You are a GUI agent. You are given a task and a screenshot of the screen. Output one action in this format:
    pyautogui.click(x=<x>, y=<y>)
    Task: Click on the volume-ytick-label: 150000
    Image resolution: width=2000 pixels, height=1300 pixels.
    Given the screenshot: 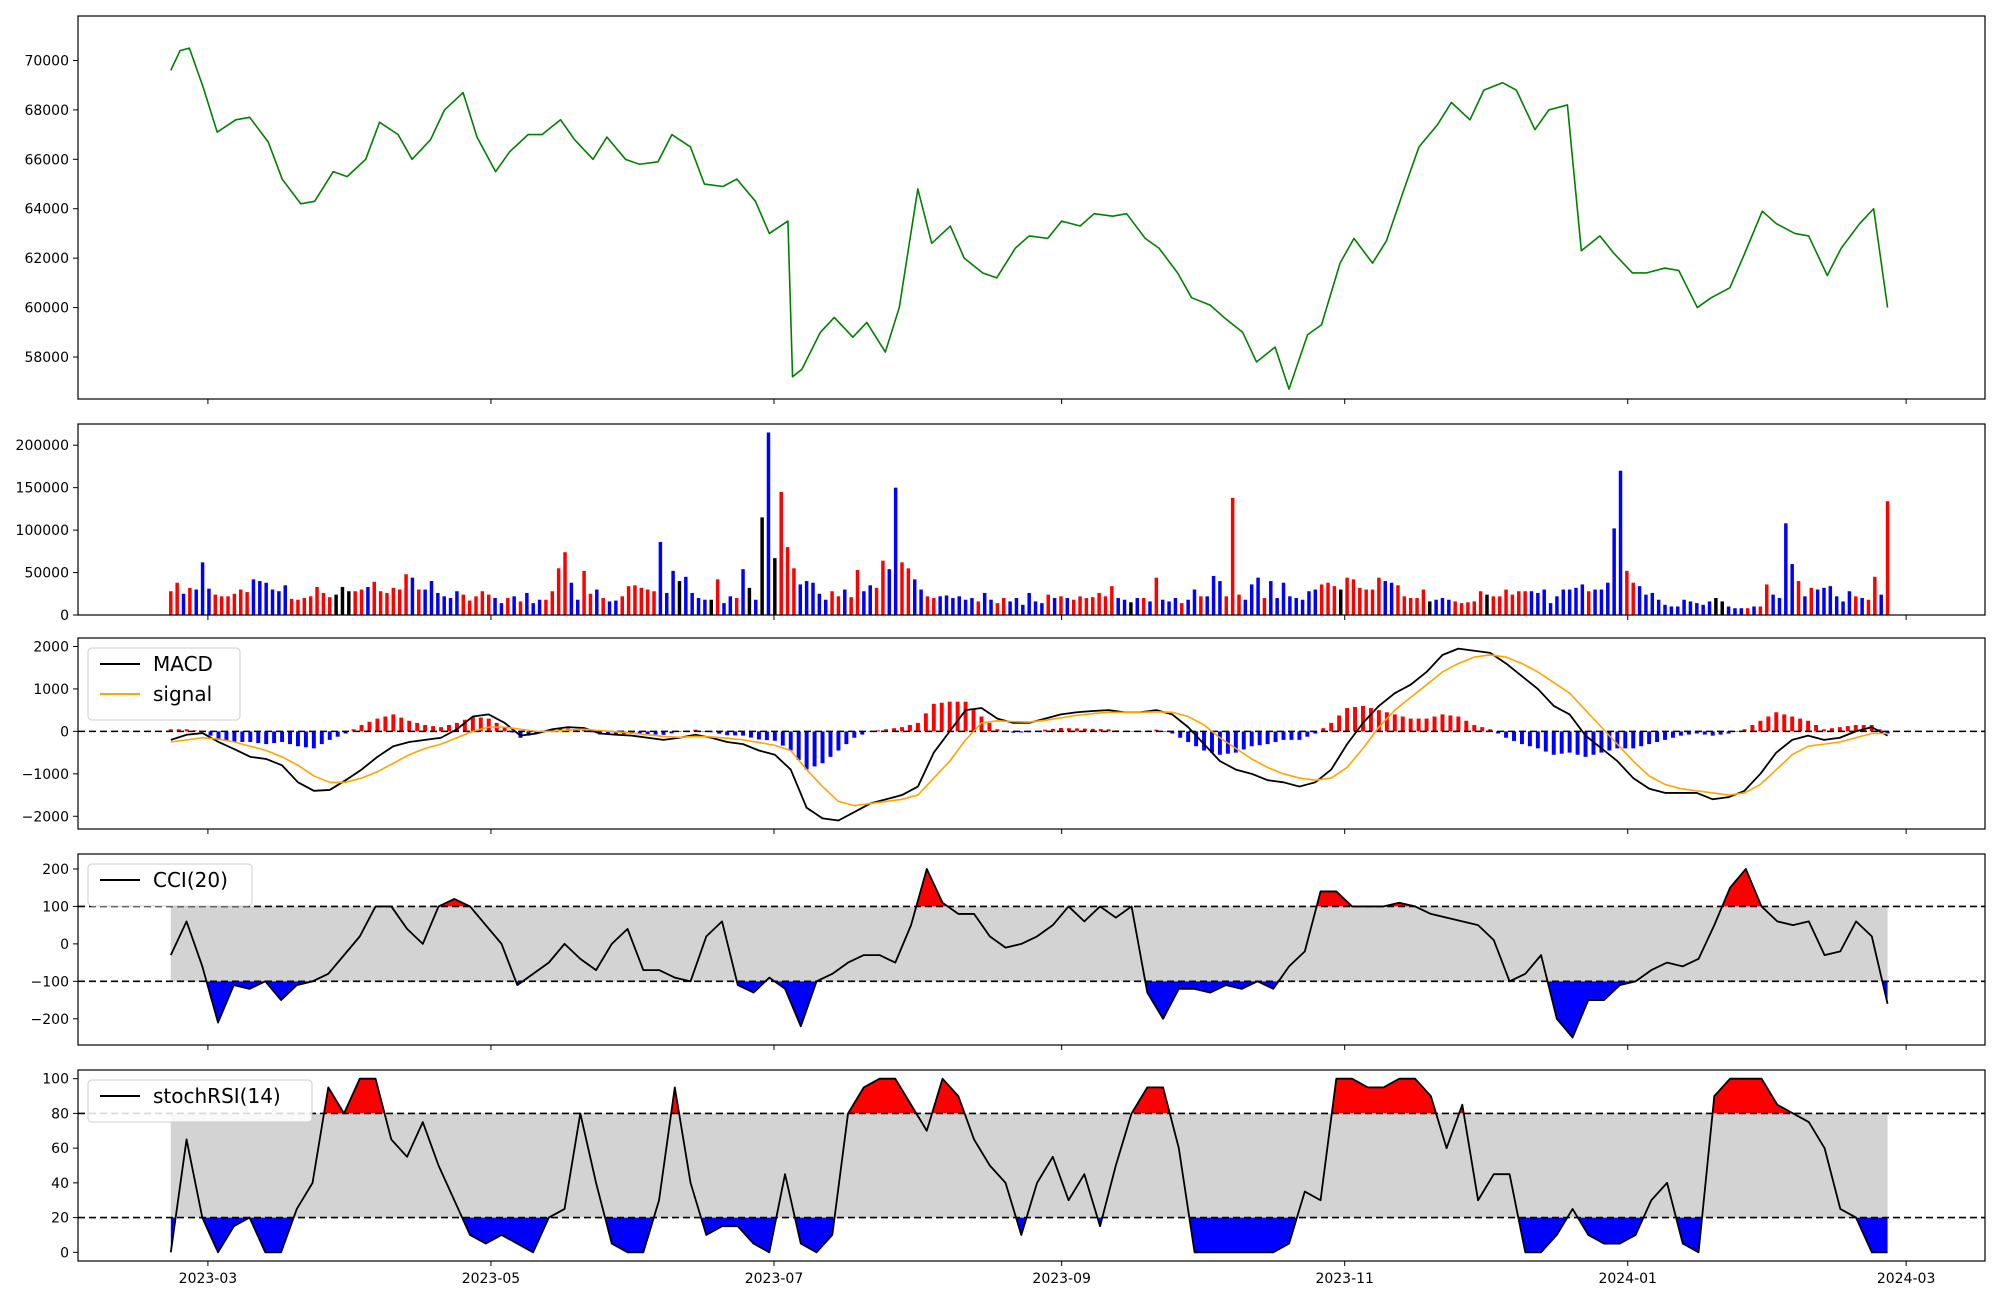 What is the action you would take?
    pyautogui.click(x=42, y=489)
    